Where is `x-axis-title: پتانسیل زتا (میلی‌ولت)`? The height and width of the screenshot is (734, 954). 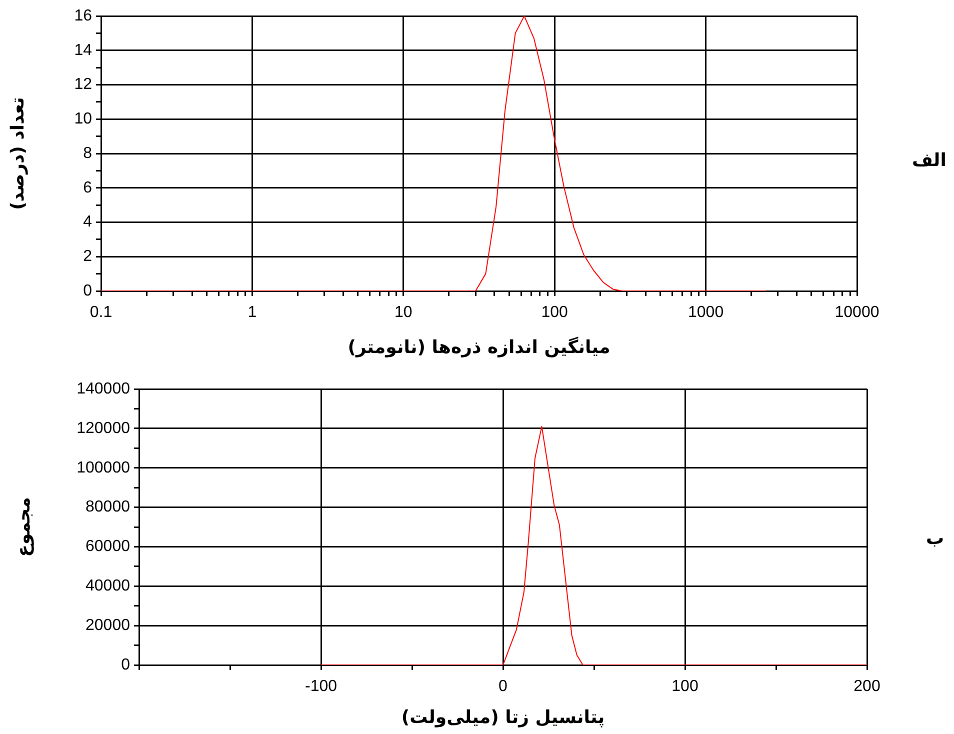 x-axis-title: پتانسیل زتا (میلی‌ولت) is located at coordinates (503, 717).